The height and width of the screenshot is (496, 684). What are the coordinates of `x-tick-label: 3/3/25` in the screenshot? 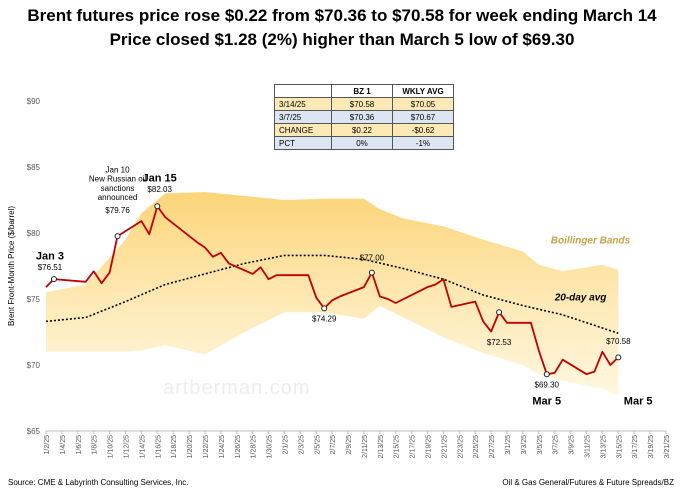 It's located at (524, 445).